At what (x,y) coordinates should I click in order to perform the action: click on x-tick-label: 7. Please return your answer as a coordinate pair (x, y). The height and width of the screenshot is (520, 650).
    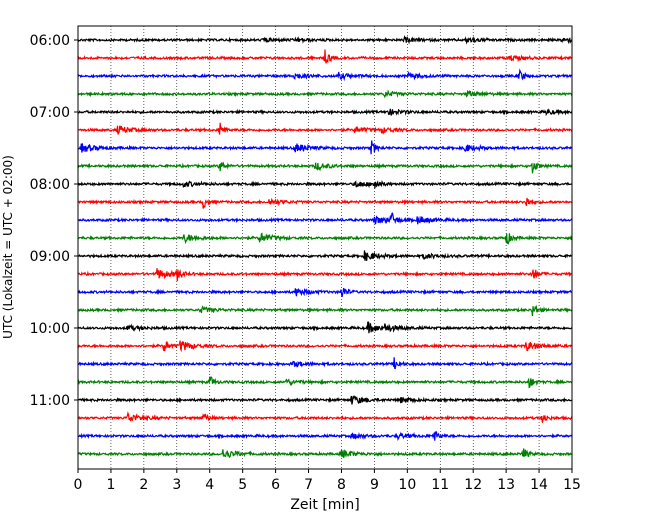
    Looking at the image, I should click on (308, 485).